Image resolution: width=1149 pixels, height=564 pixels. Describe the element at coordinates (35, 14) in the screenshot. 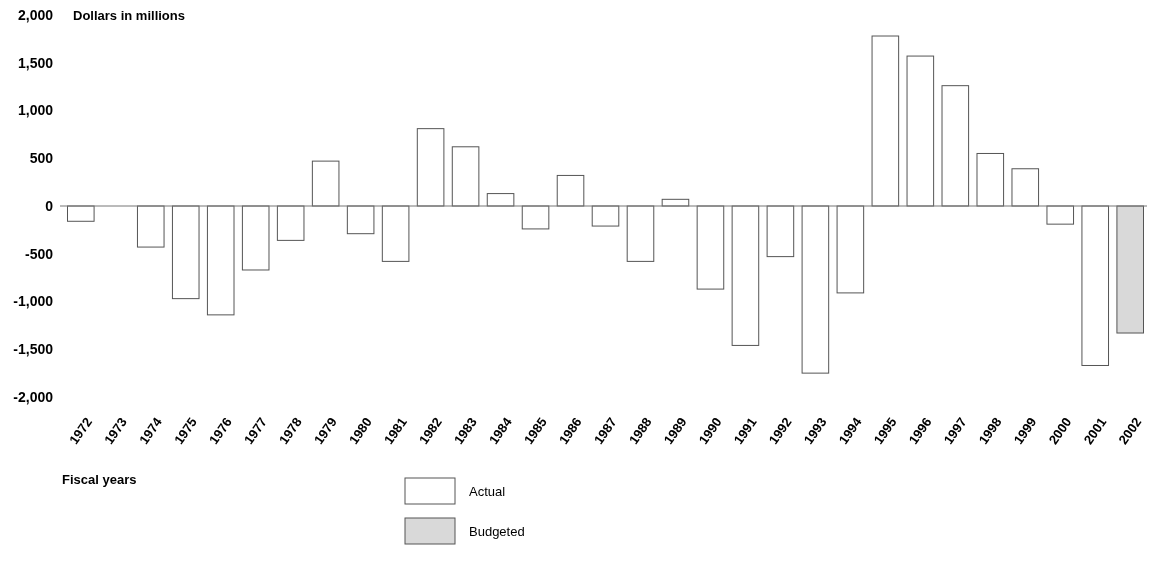

I see `y-tick-label: 2,000` at that location.